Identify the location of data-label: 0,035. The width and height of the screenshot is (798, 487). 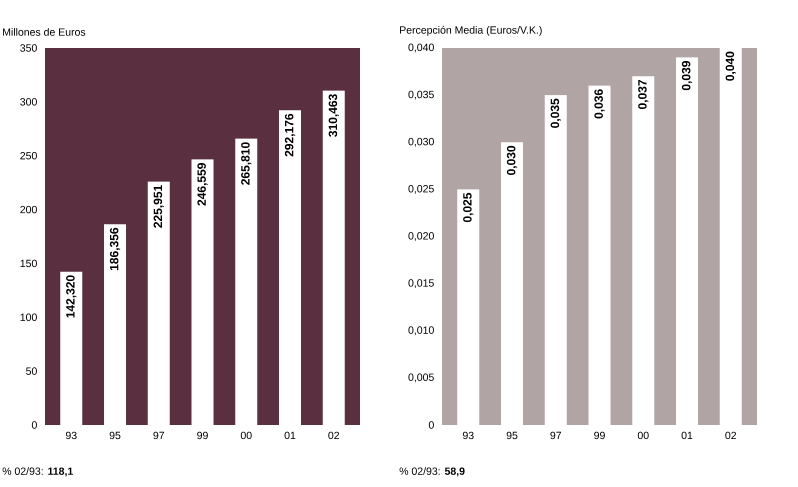
(555, 113).